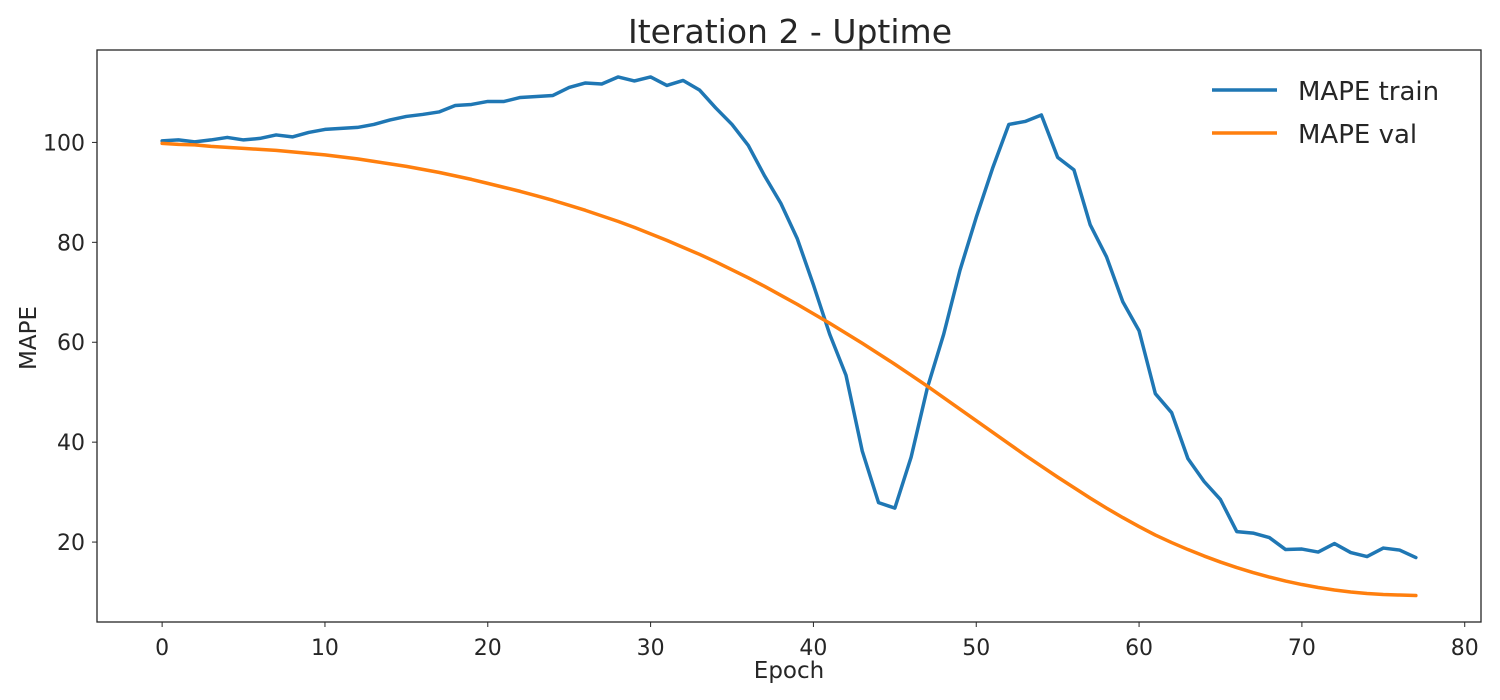 Image resolution: width=1500 pixels, height=700 pixels. Describe the element at coordinates (488, 648) in the screenshot. I see `x-tick-label: 20` at that location.